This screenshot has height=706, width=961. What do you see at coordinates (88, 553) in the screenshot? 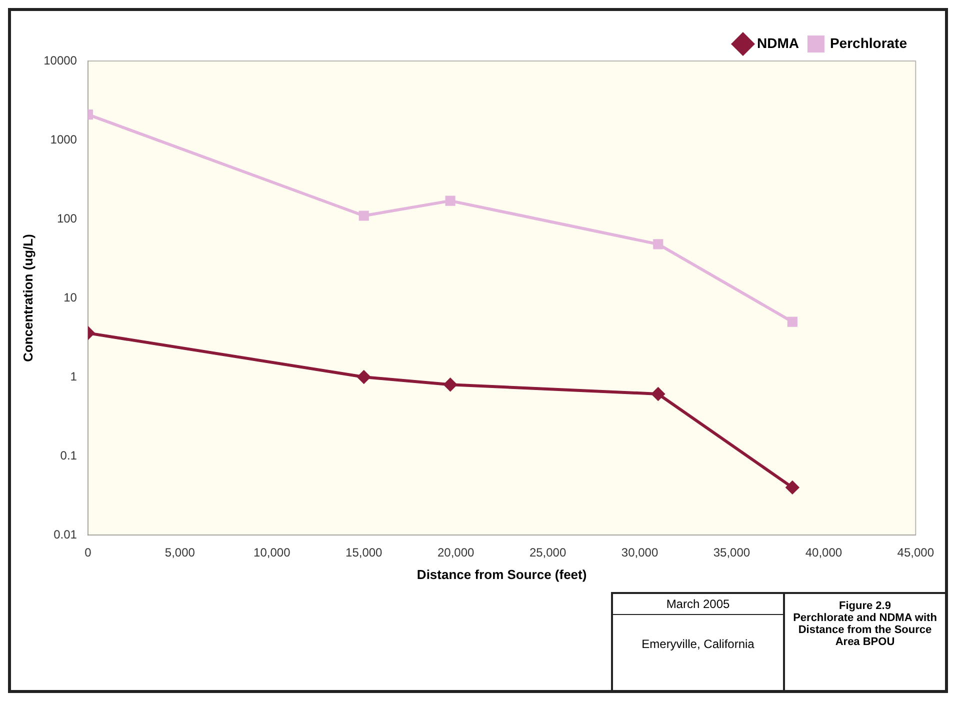
I see `x-tick-label: 0` at bounding box center [88, 553].